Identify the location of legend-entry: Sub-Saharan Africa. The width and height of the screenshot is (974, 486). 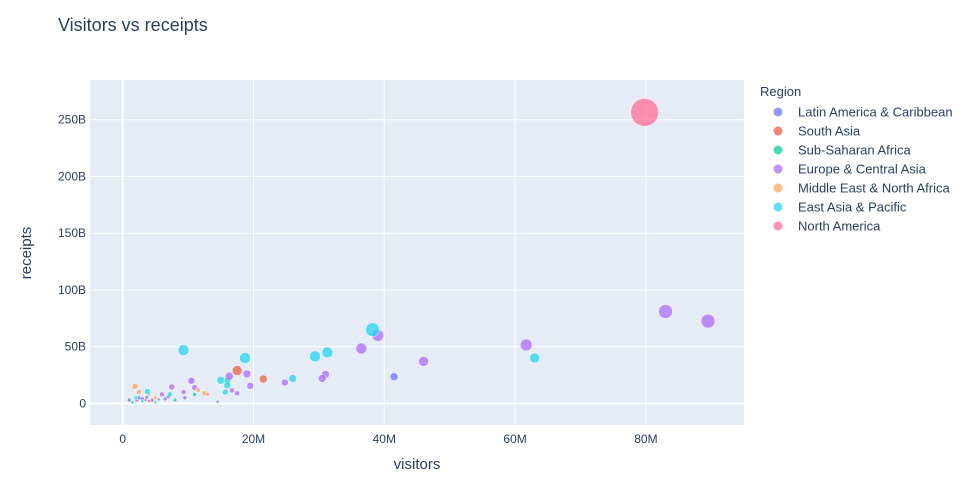
(855, 150).